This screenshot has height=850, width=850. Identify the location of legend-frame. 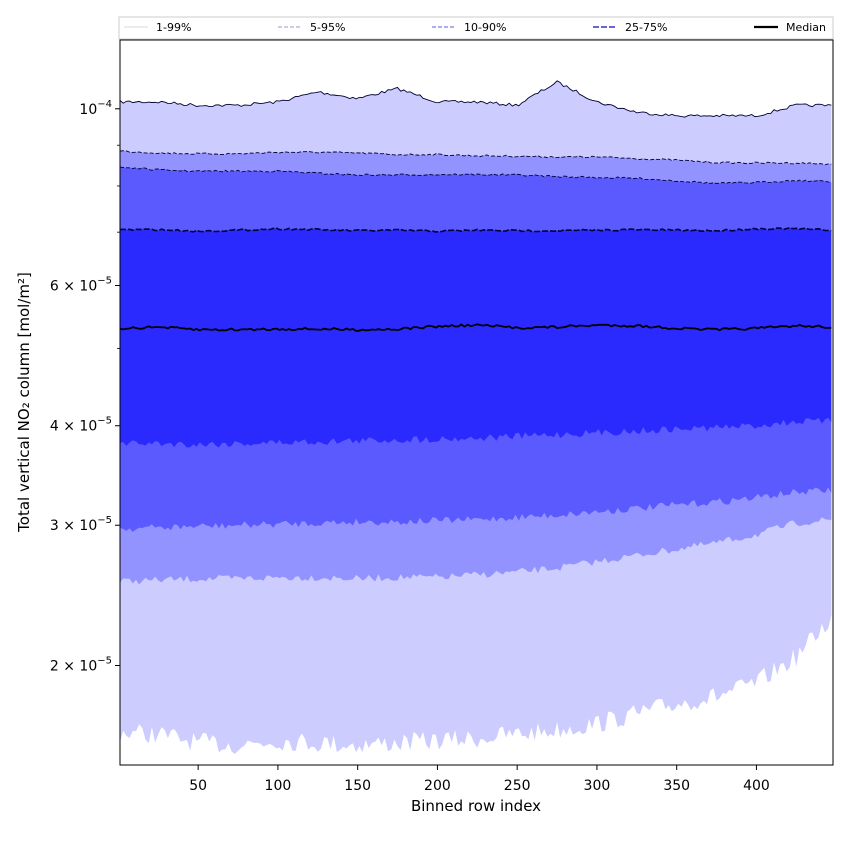
(476, 28).